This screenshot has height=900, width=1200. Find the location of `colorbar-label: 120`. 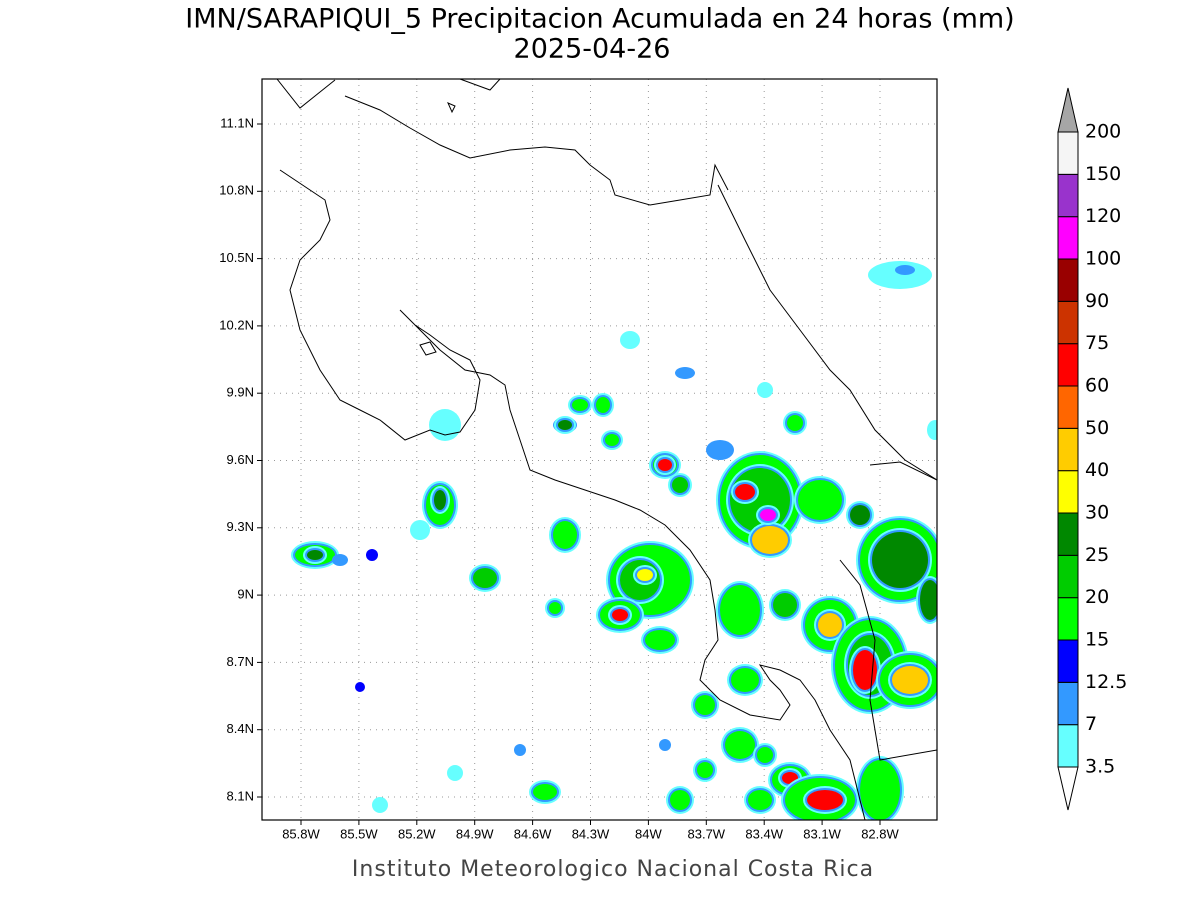

colorbar-label: 120 is located at coordinates (1103, 216).